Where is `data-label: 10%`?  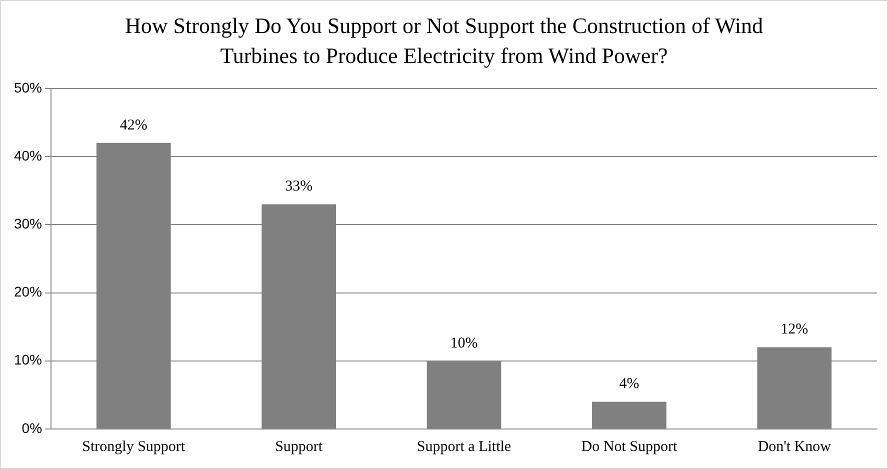 data-label: 10% is located at coordinates (464, 343).